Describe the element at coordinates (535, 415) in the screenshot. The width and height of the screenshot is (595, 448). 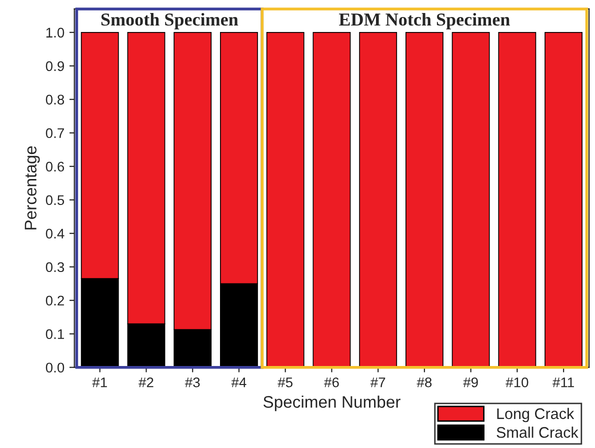
I see `legend-label: Long Crack` at that location.